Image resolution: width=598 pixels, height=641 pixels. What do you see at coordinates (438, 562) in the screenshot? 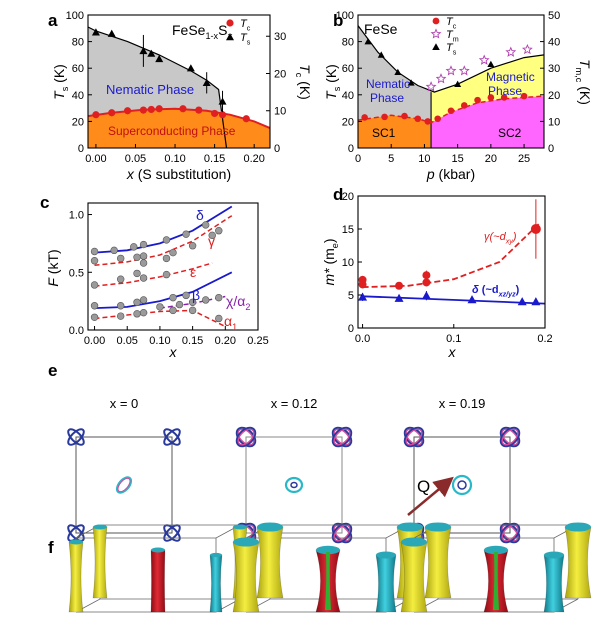
I see `electron-cylinder-back` at bounding box center [438, 562].